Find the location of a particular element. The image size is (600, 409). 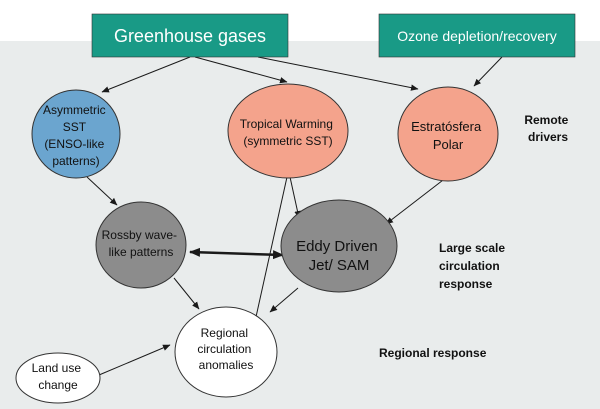

remote-drivers-label: Remote drivers is located at coordinates (547, 128).